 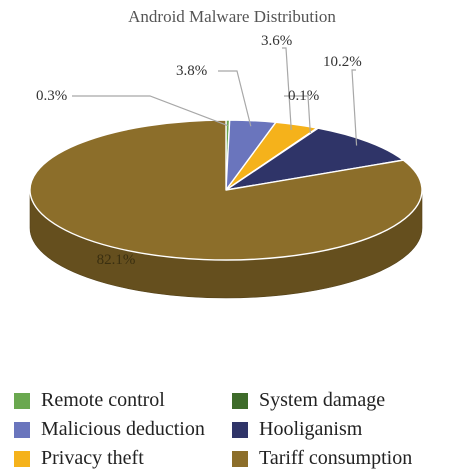 I want to click on legend-label: System damage, so click(x=322, y=400).